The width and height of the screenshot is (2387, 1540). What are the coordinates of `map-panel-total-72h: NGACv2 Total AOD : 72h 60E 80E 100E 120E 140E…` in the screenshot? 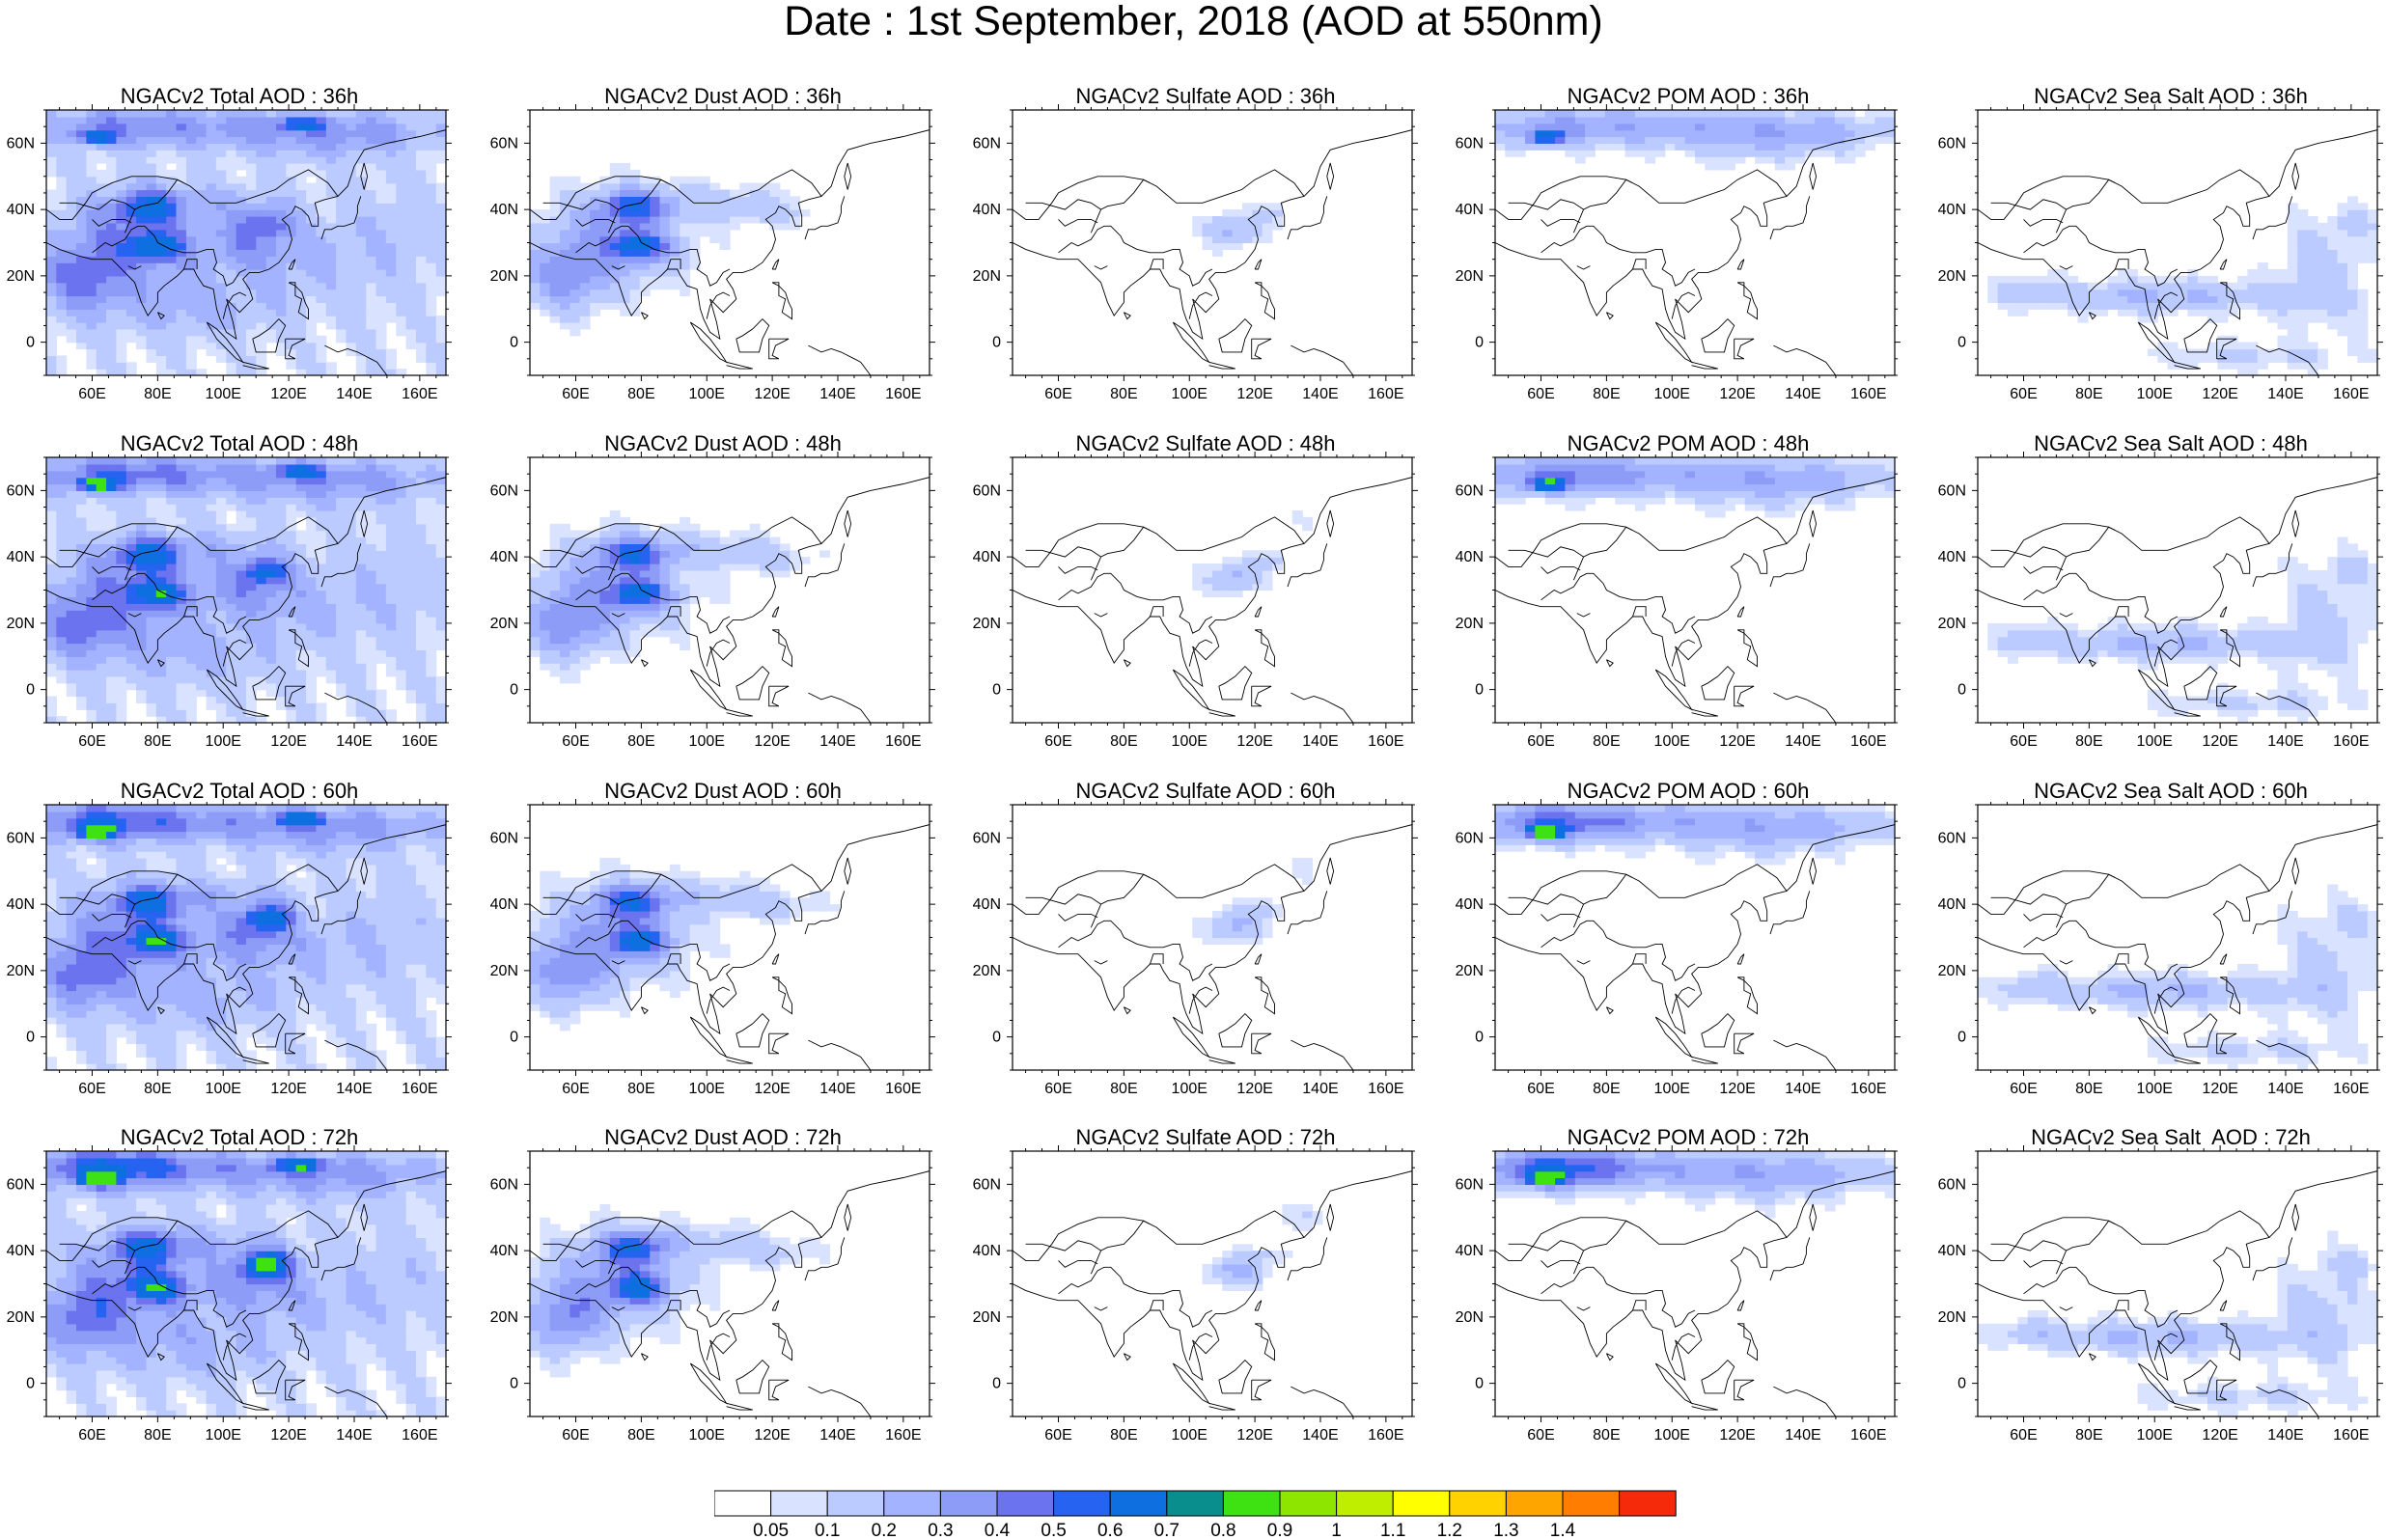 It's located at (240, 1302).